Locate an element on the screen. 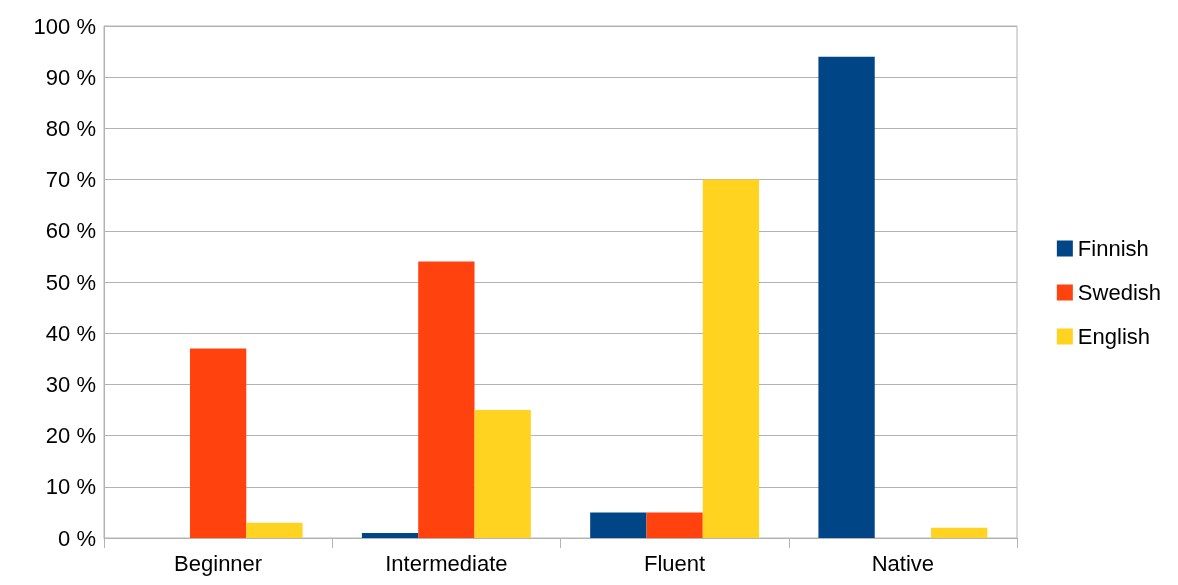 The width and height of the screenshot is (1178, 585). y-tick-label: 90 % is located at coordinates (70, 77).